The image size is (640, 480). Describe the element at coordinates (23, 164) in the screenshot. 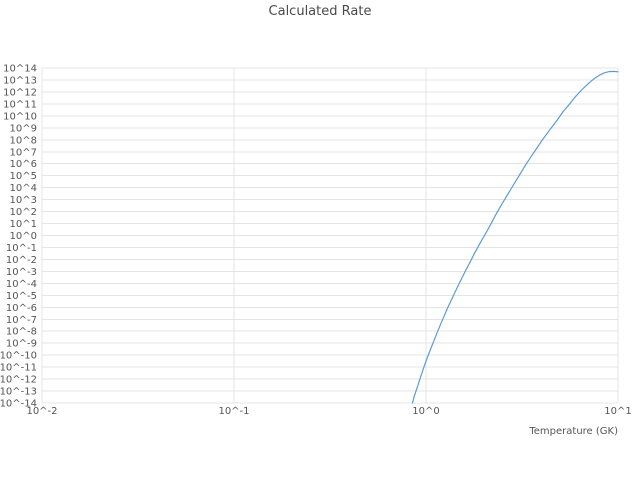

I see `y-tick-label: 10^6` at that location.